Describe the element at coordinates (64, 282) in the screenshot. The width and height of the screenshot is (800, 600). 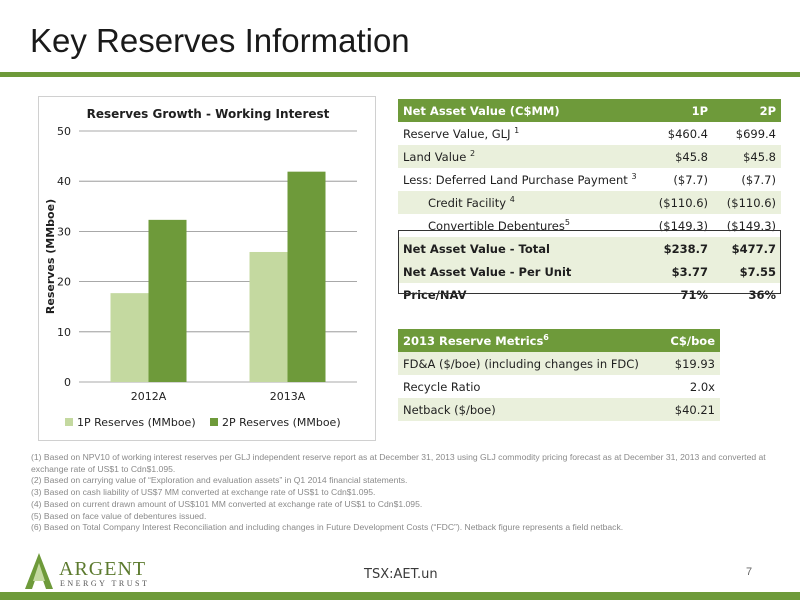
I see `y-tick-label: 20` at that location.